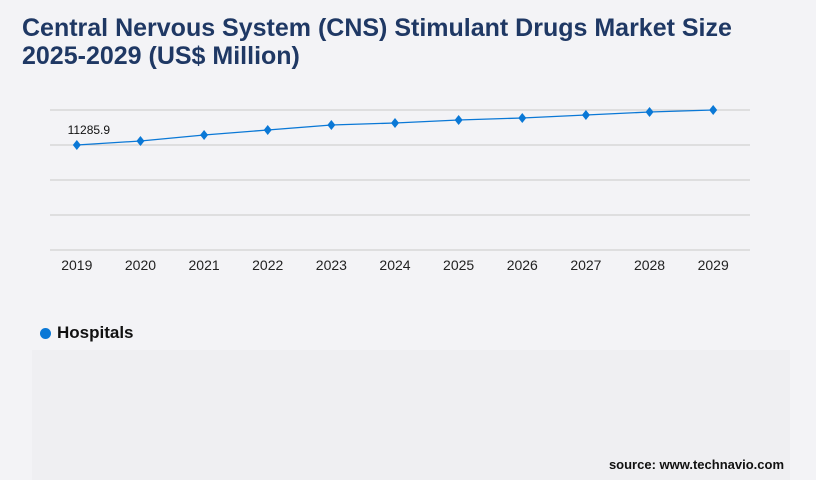 Image resolution: width=816 pixels, height=480 pixels. Describe the element at coordinates (76, 265) in the screenshot. I see `x-tick-label: 2019` at that location.